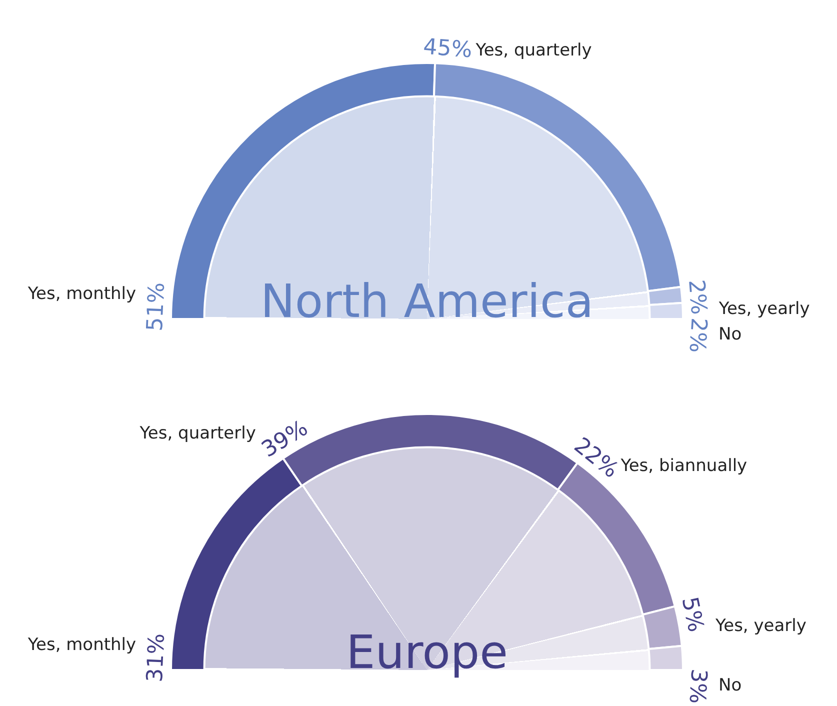 The image size is (837, 706). I want to click on text: North America, so click(427, 301).